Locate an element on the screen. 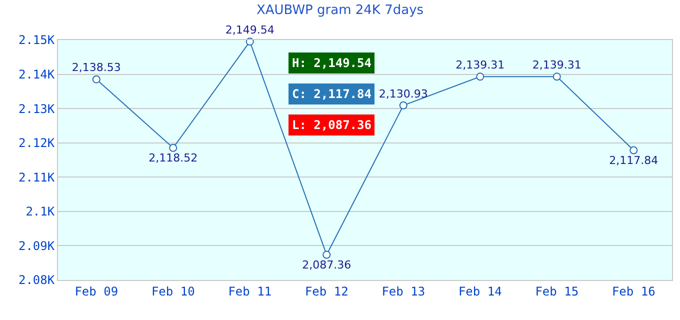 The height and width of the screenshot is (320, 680). text: 2,138.53 is located at coordinates (96, 67).